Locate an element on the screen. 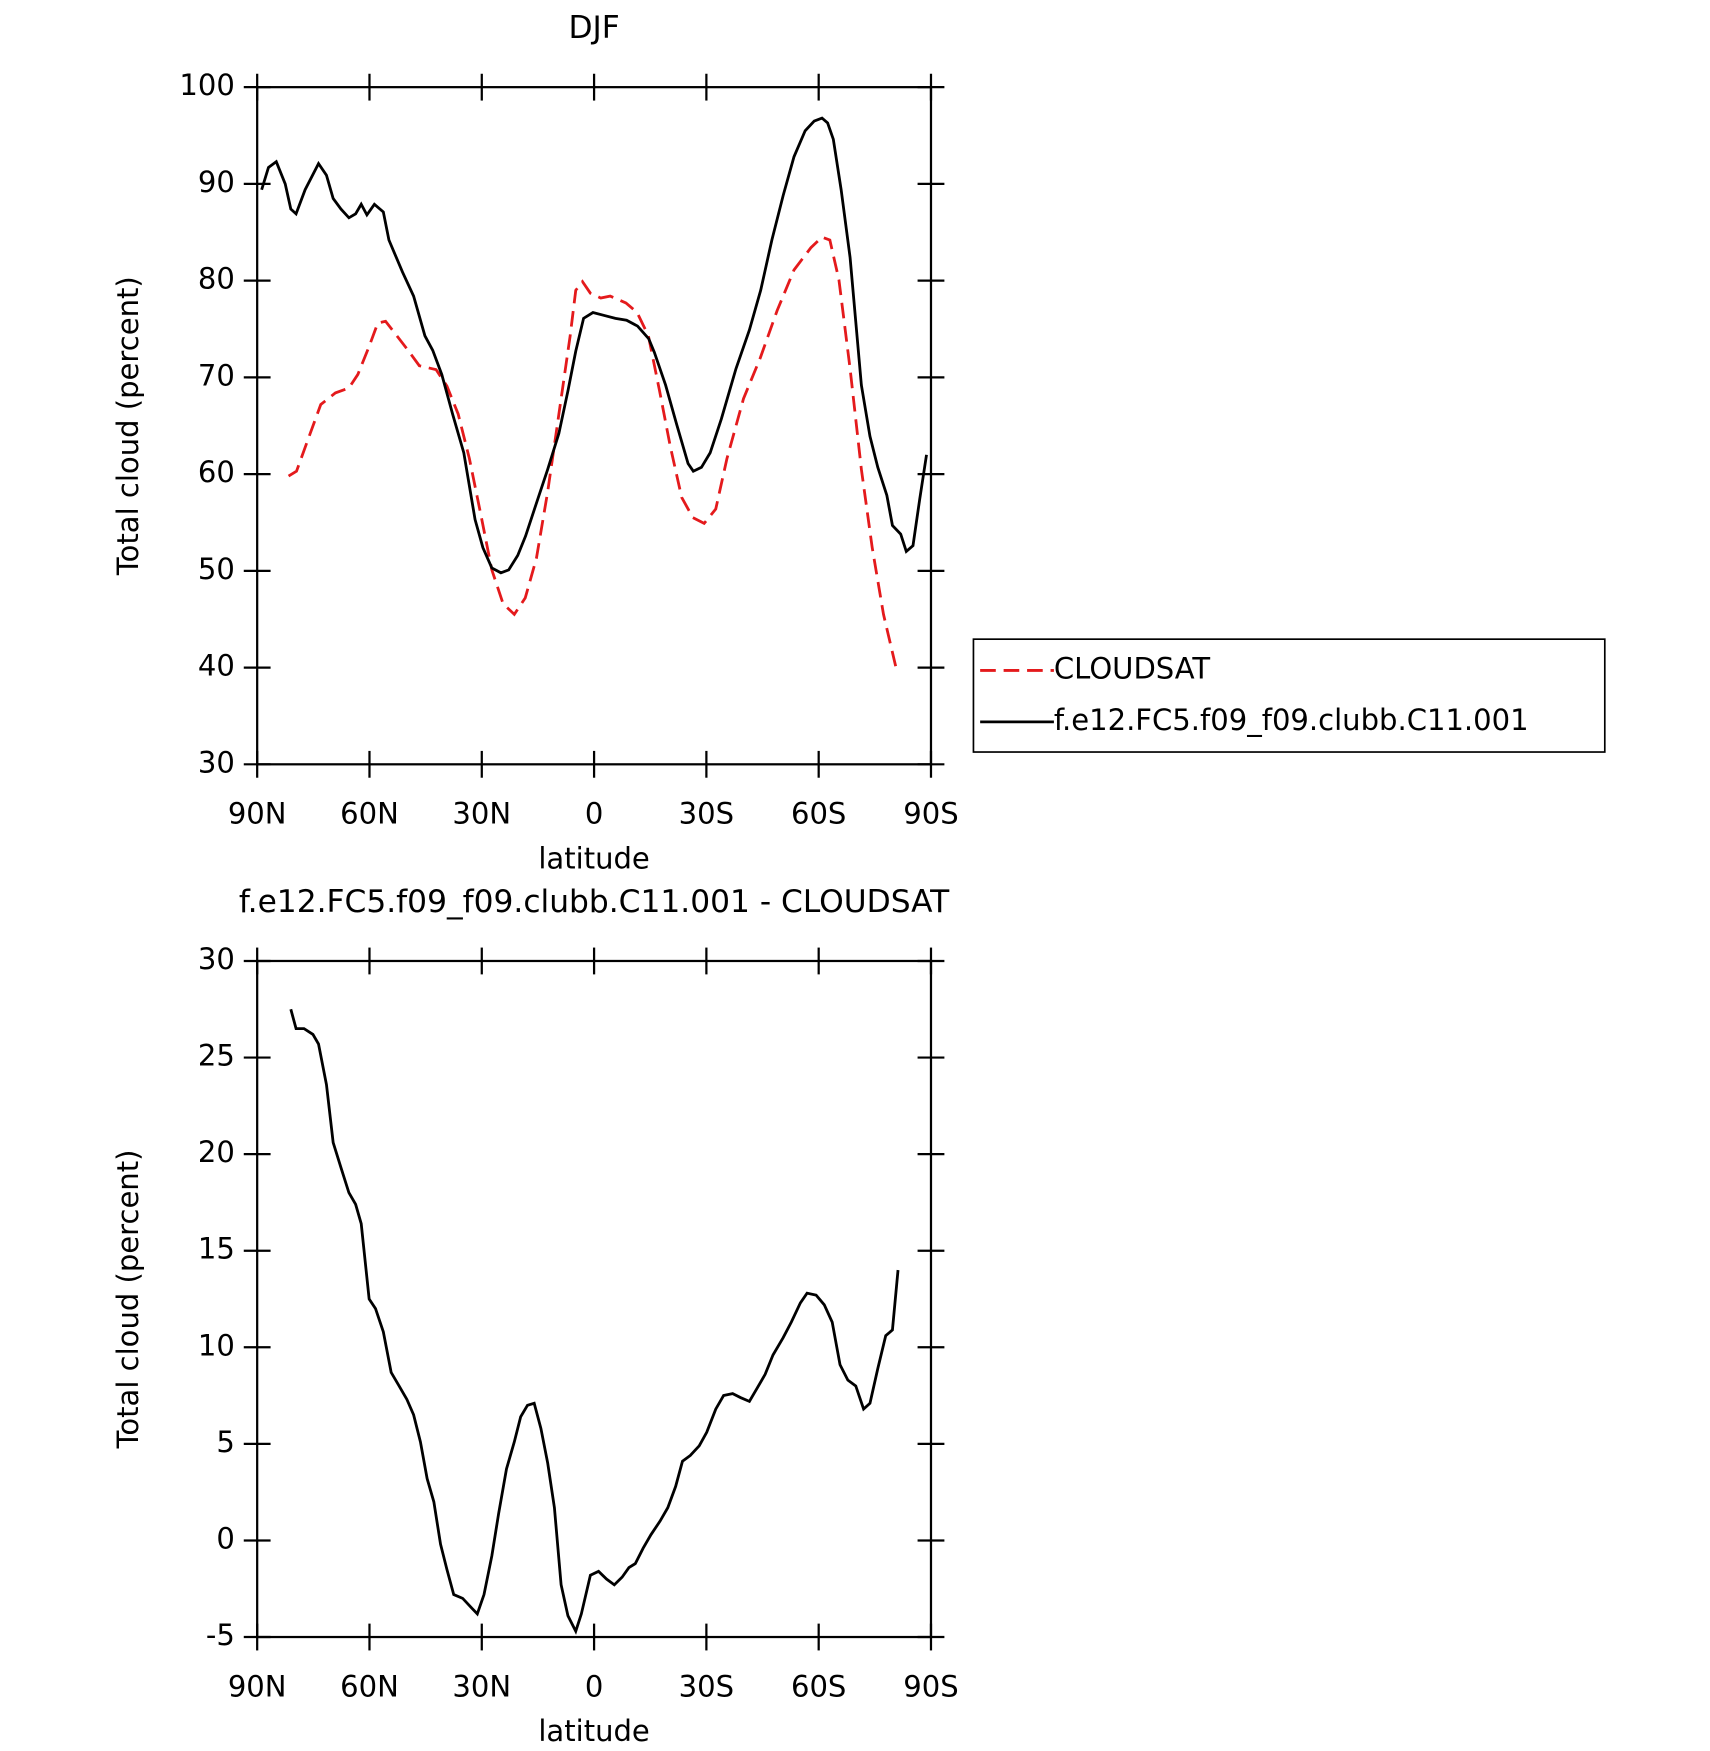 The height and width of the screenshot is (1751, 1710). legend-box is located at coordinates (1289, 695).